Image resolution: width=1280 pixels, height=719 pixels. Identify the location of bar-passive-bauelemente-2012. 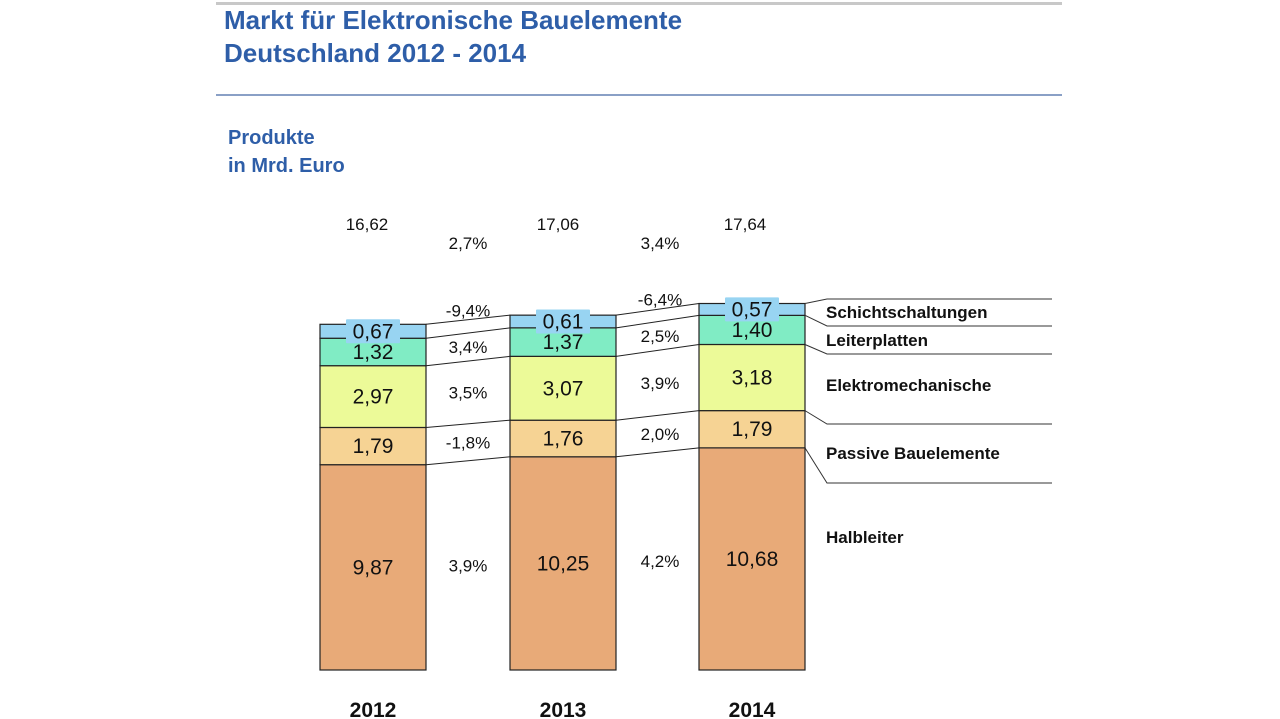
(373, 446).